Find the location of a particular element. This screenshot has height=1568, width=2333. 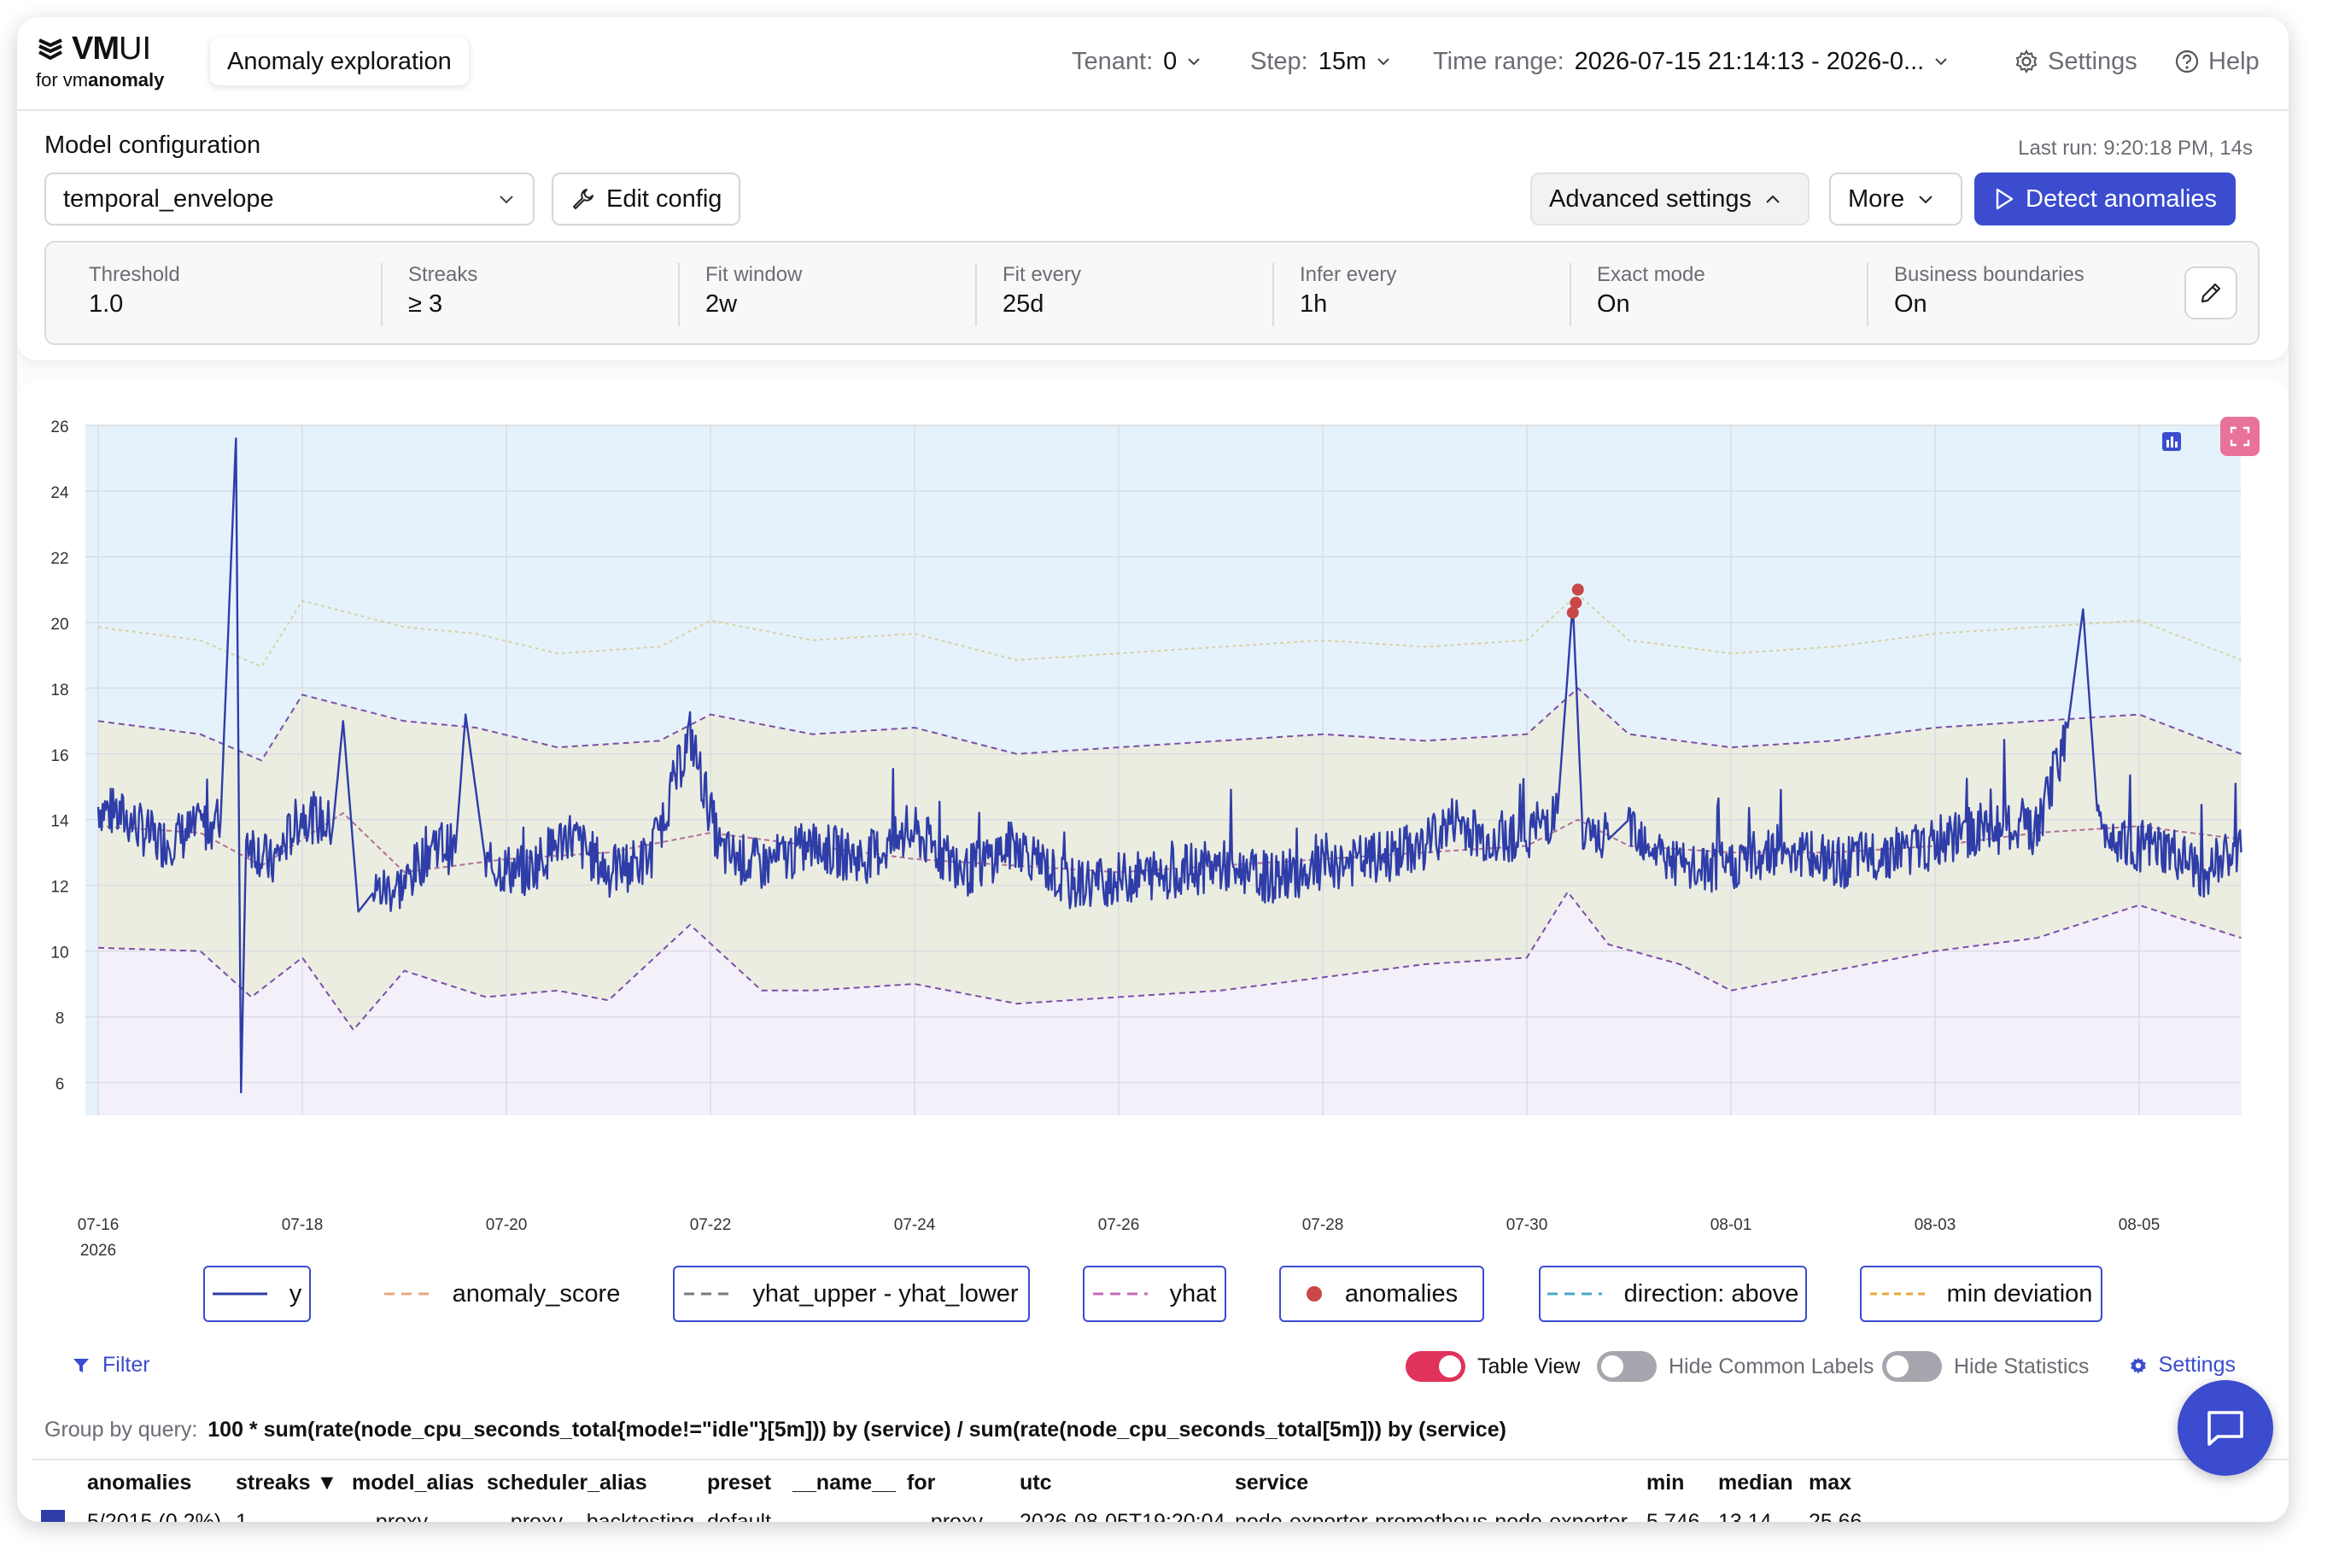

upper-outer-boundary is located at coordinates (1169, 631).